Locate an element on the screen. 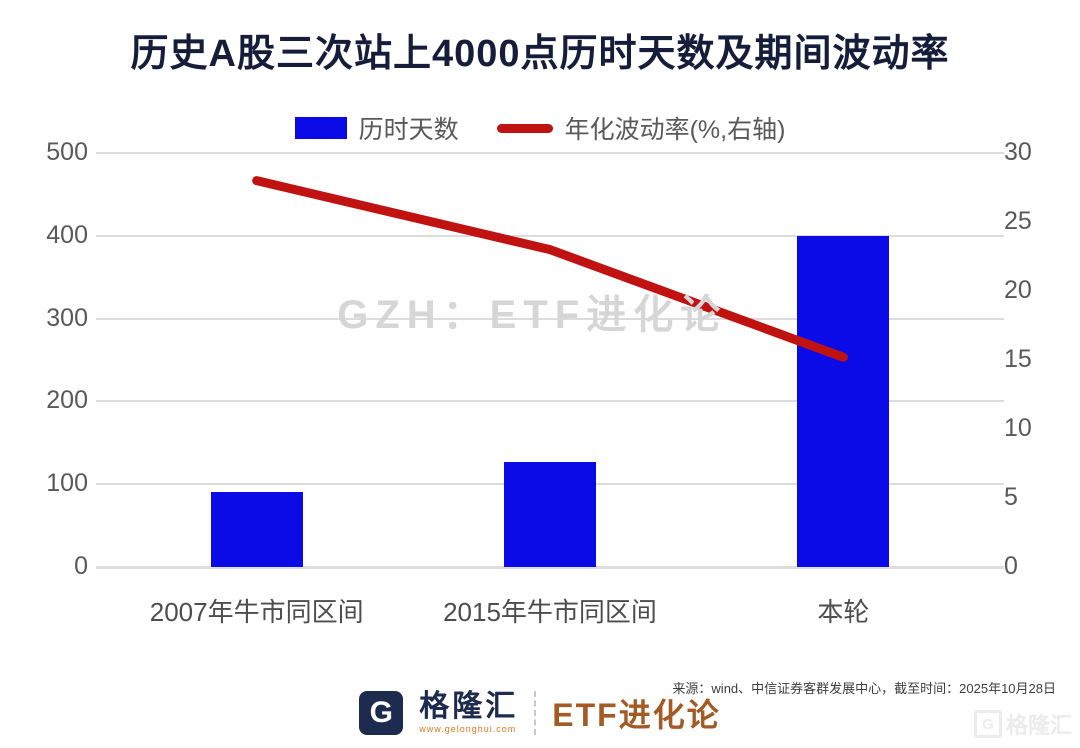  legend: 历时天数 年化波动率(%,右轴) is located at coordinates (540, 128).